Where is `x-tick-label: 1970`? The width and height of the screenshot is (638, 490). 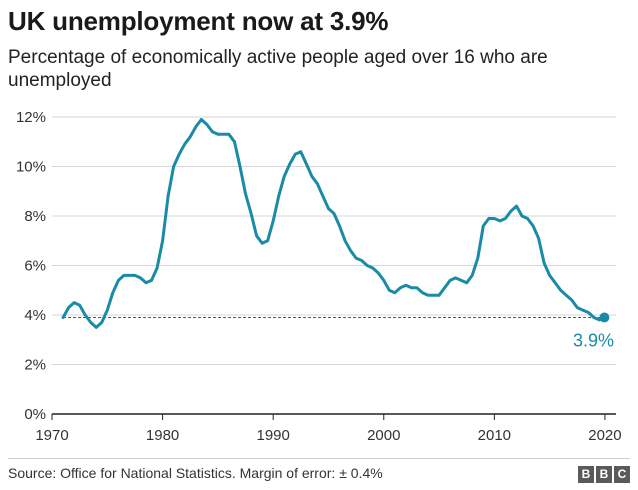 x-tick-label: 1970 is located at coordinates (51, 435).